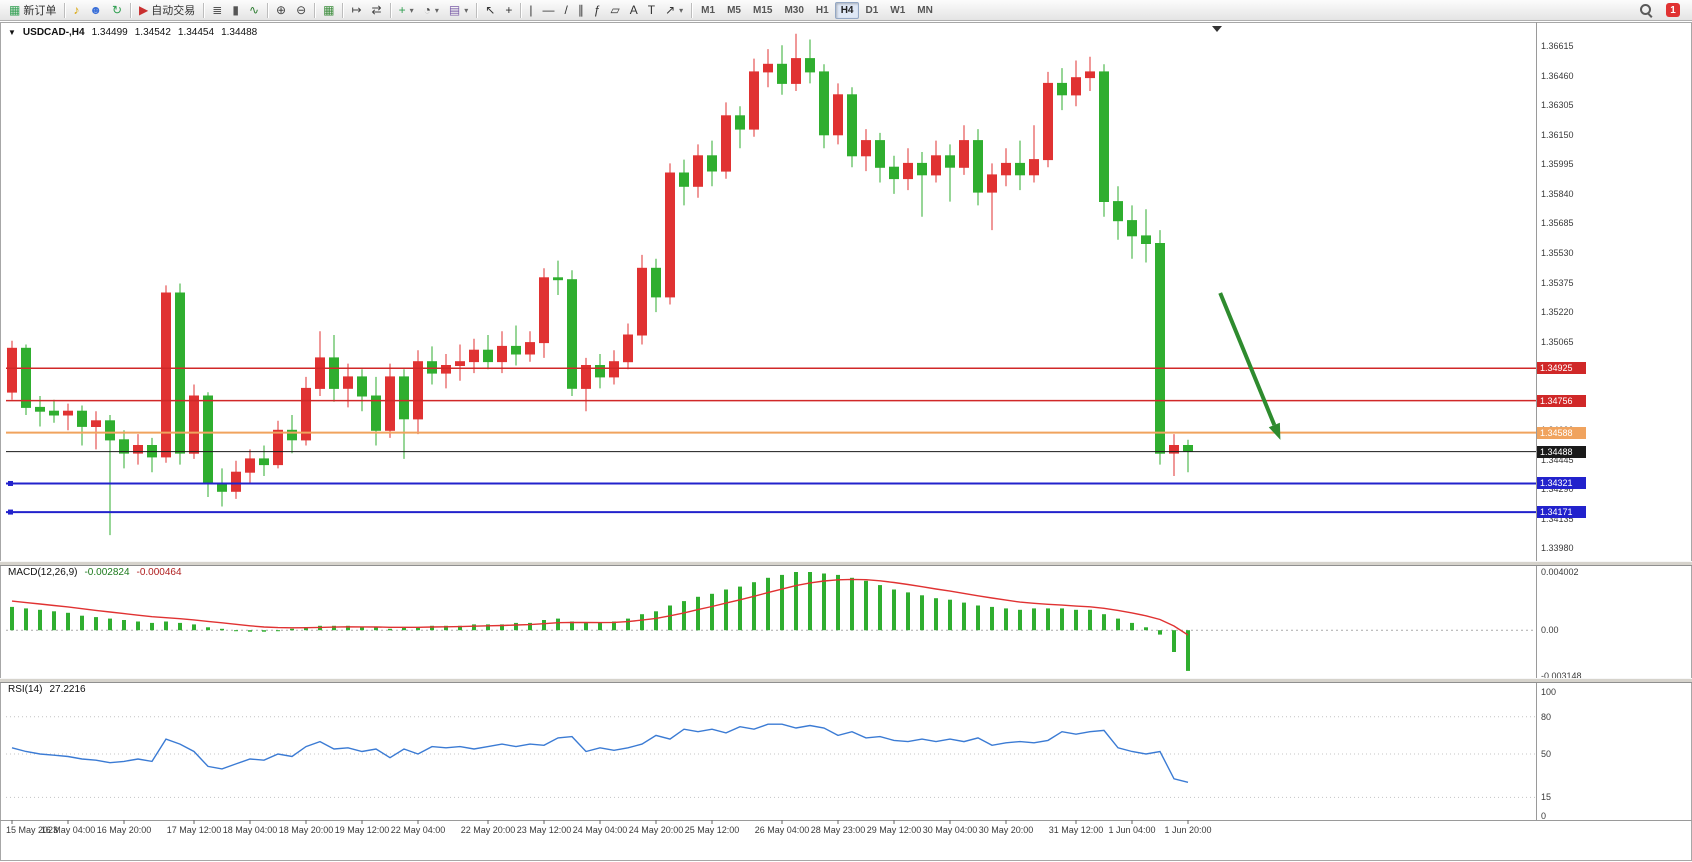 The height and width of the screenshot is (862, 1692). What do you see at coordinates (1557, 105) in the screenshot?
I see `price-scale-label: 1.36305` at bounding box center [1557, 105].